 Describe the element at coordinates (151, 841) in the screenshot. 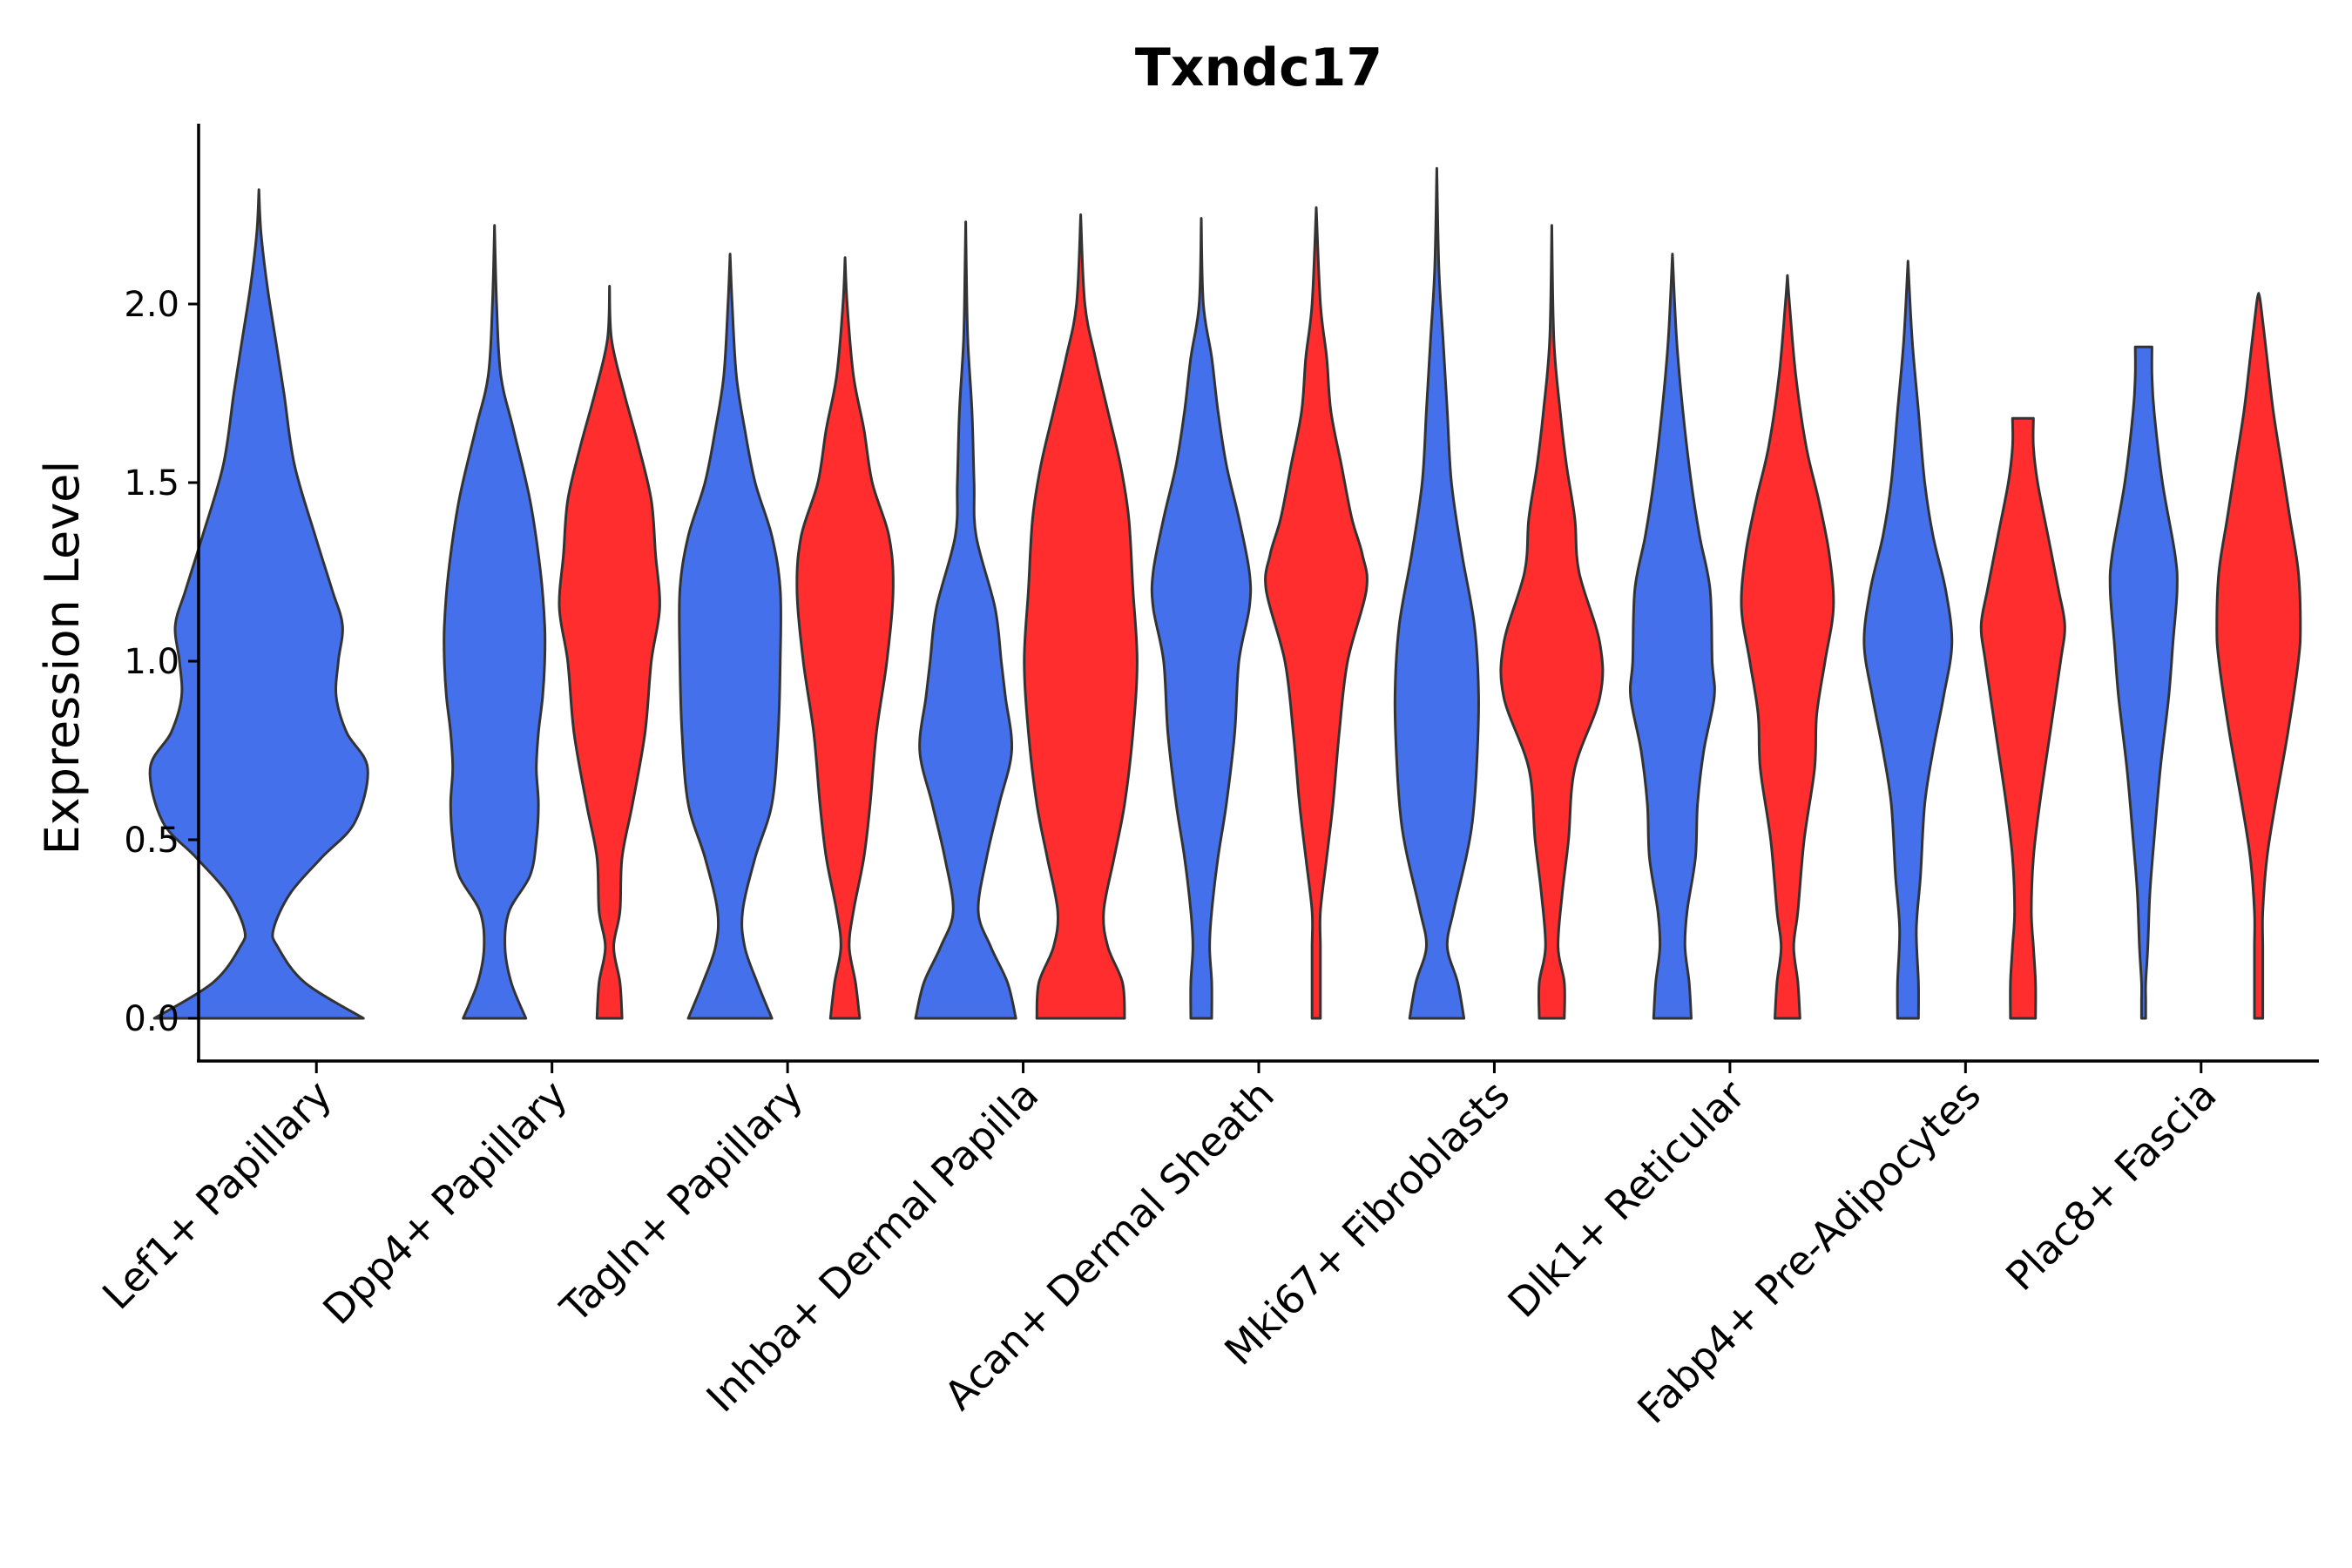

I see `y-tick-label: 0.5` at that location.